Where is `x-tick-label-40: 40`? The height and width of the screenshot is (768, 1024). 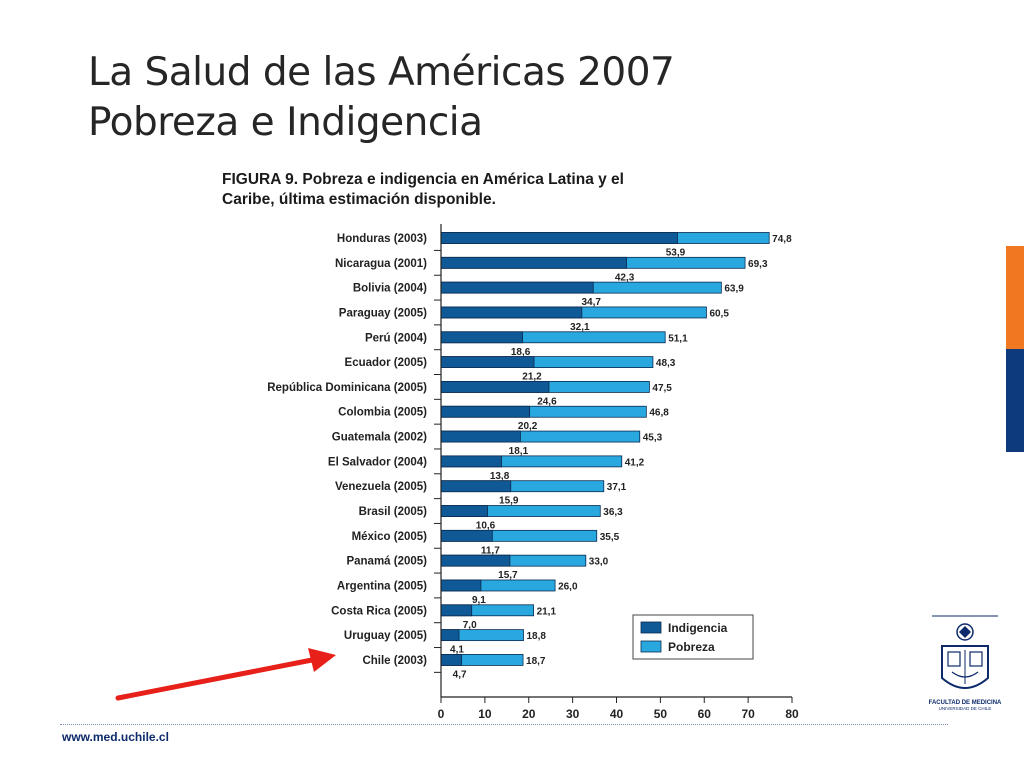
x-tick-label-40: 40 is located at coordinates (617, 714).